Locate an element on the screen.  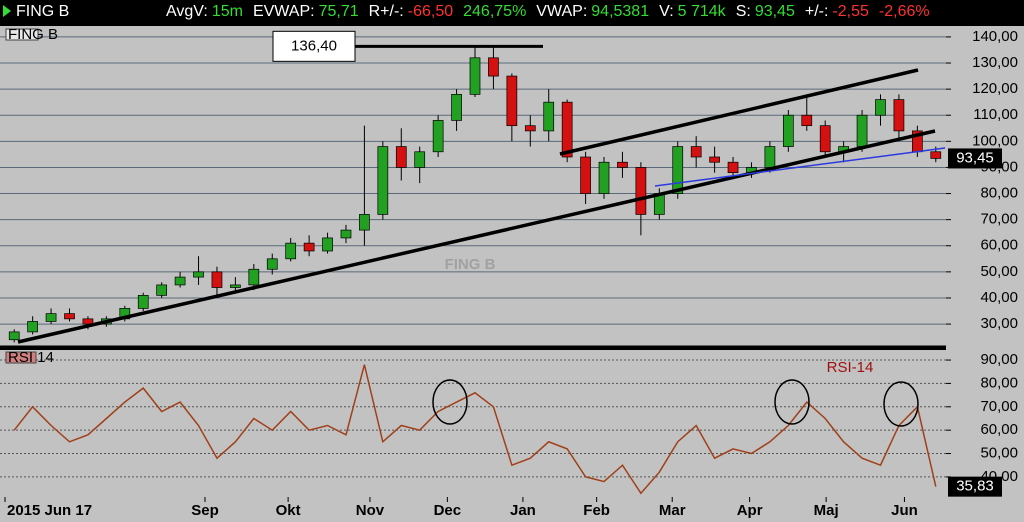
panel-title: FING B is located at coordinates (33, 34).